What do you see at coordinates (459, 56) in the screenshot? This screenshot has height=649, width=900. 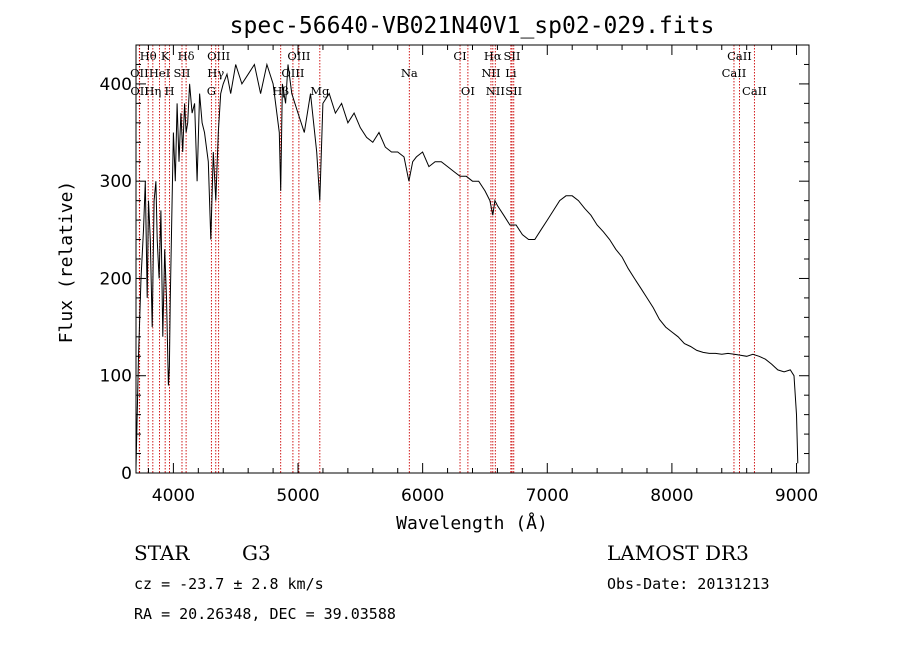 I see `line-marker-label: CI` at bounding box center [459, 56].